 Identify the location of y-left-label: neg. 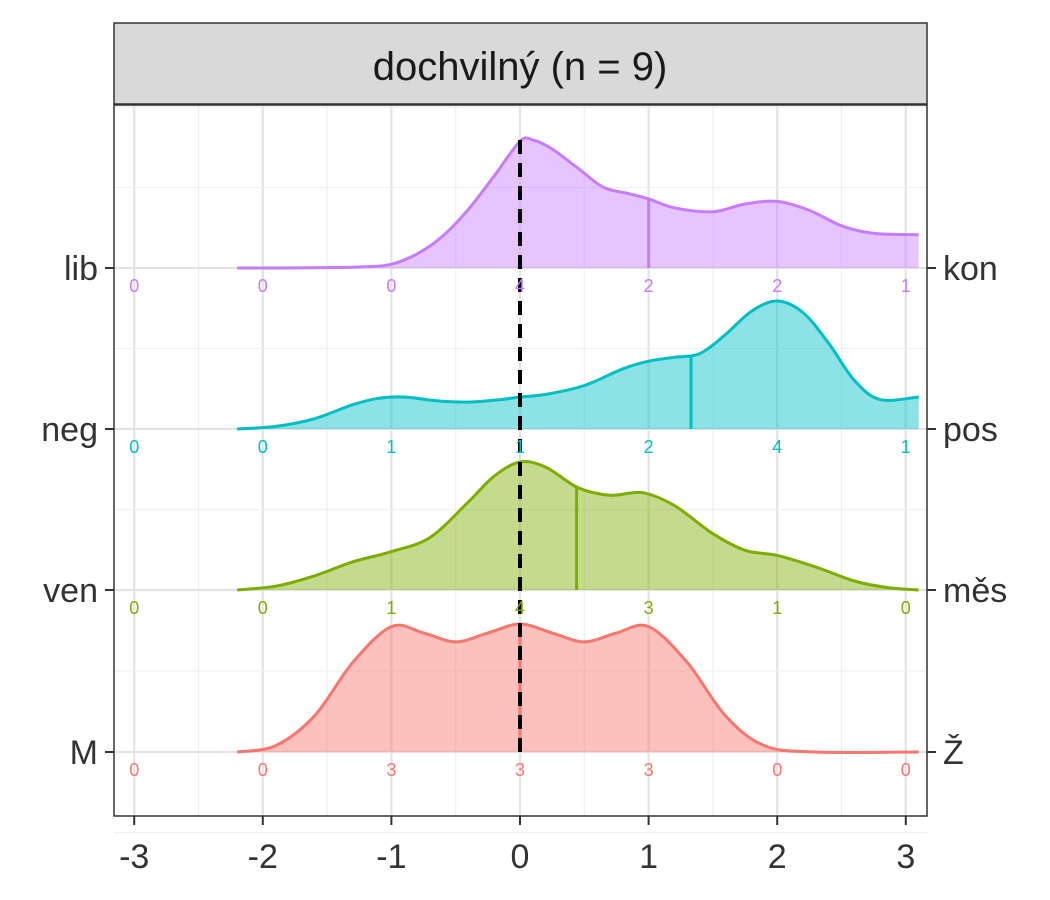
(69, 430).